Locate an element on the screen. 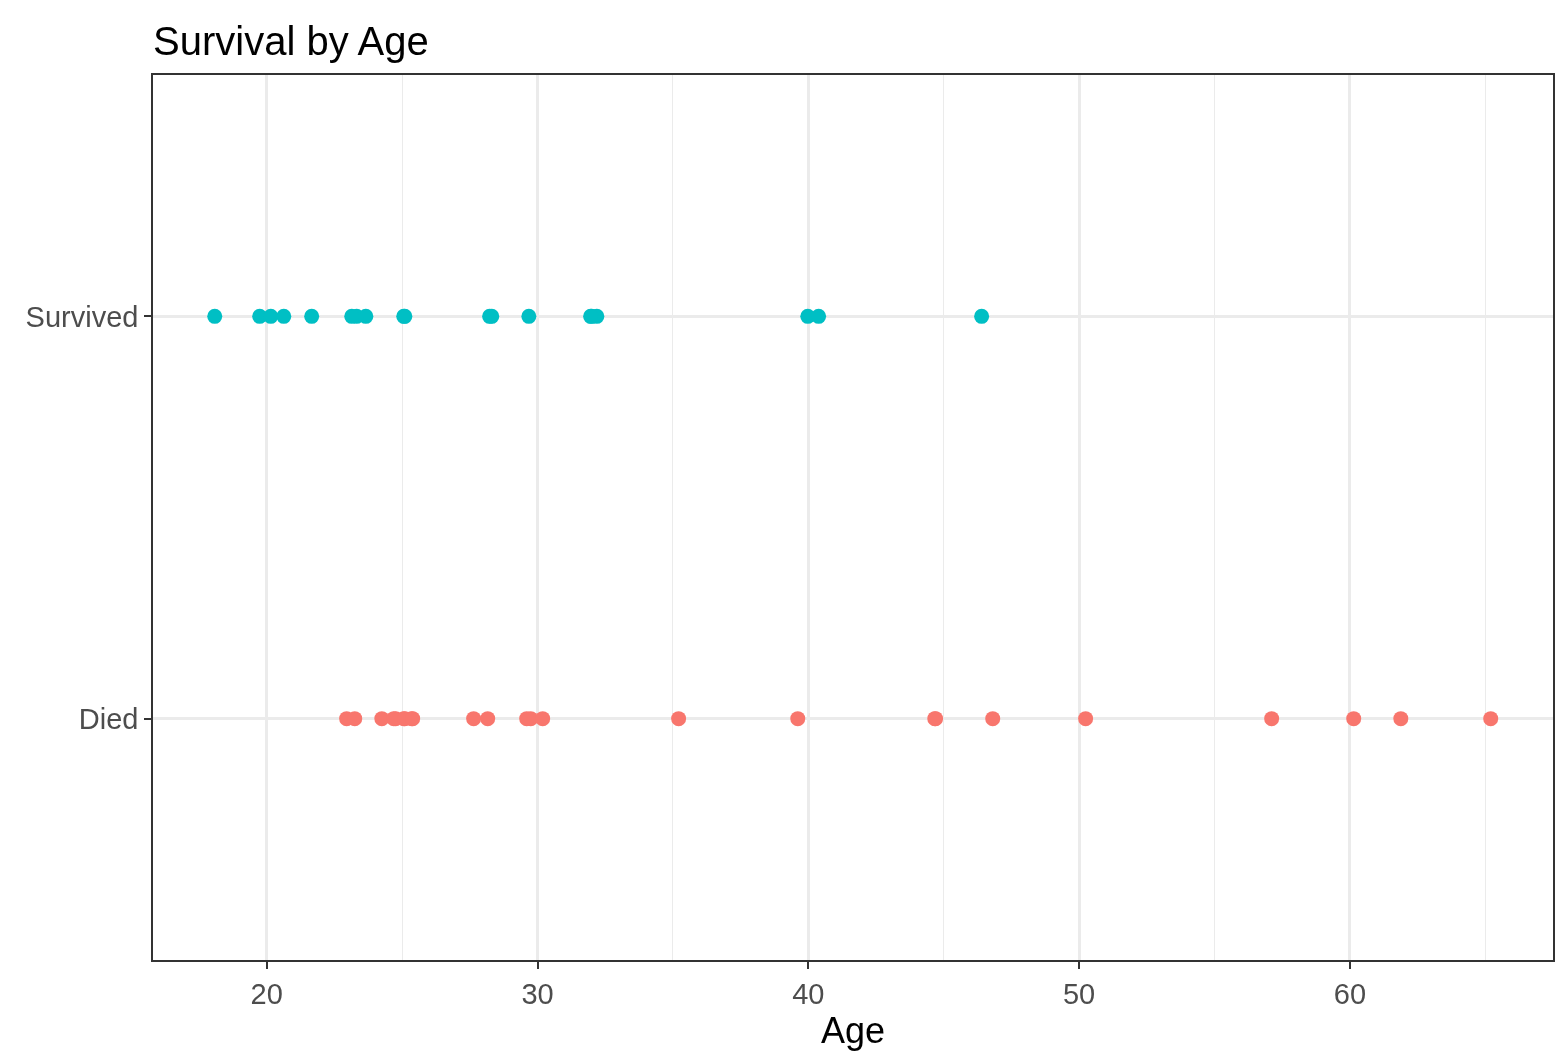 The width and height of the screenshot is (1555, 1060). x-tick-label: 40 is located at coordinates (808, 993).